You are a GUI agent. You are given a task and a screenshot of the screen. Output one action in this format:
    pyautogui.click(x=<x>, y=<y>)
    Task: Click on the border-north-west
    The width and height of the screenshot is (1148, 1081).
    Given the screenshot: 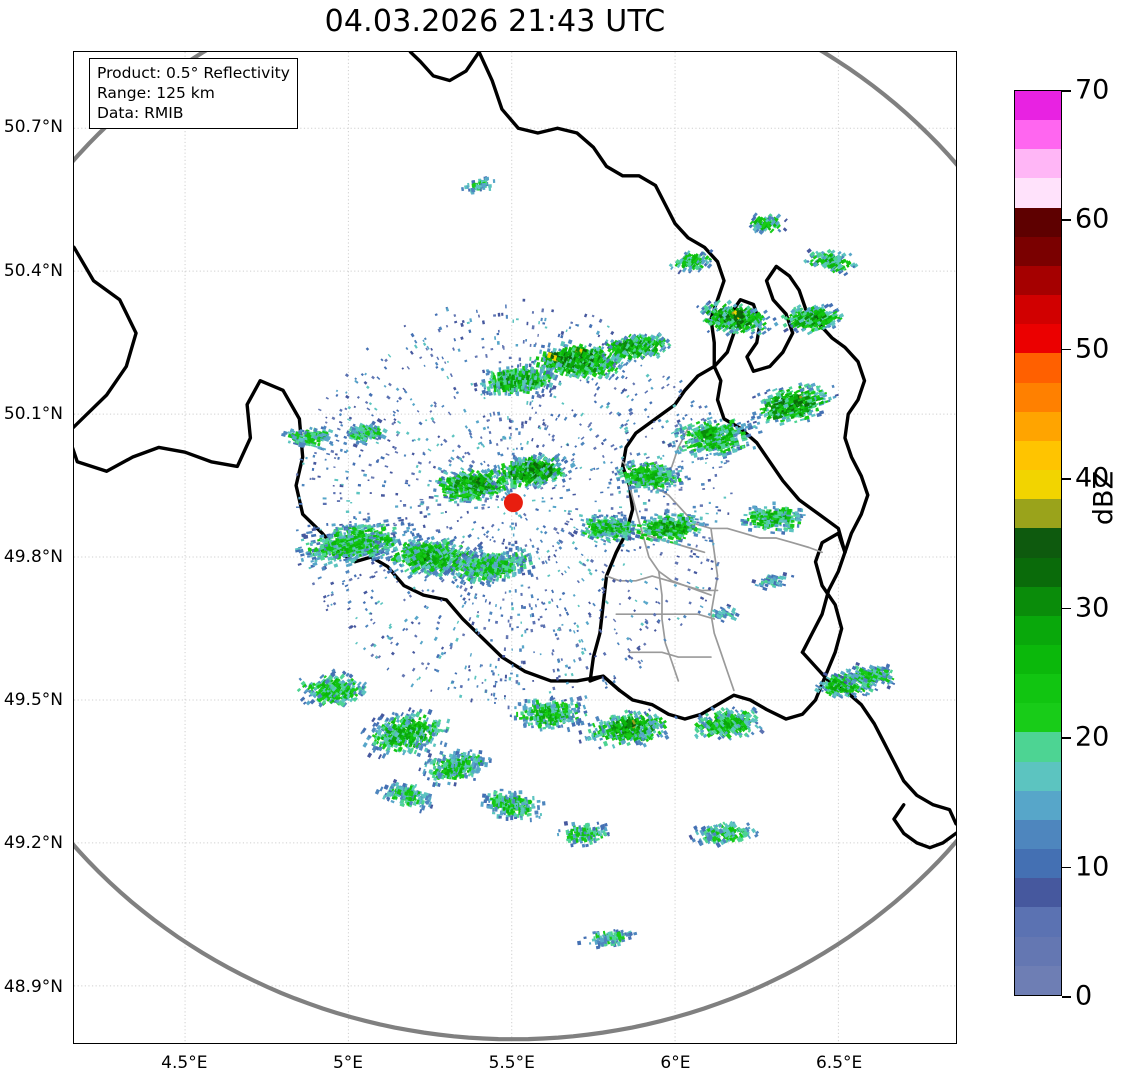 What is the action you would take?
    pyautogui.click(x=444, y=67)
    